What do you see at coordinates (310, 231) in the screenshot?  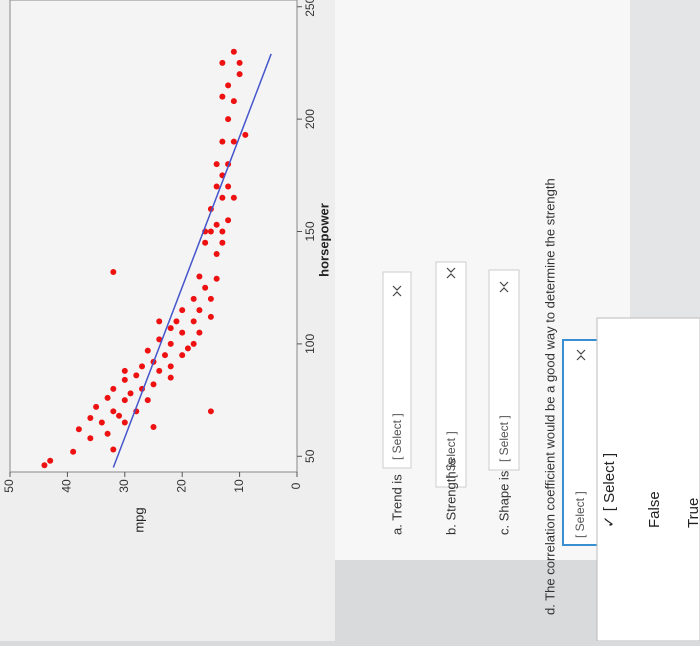 I see `x-tick-label: 150` at bounding box center [310, 231].